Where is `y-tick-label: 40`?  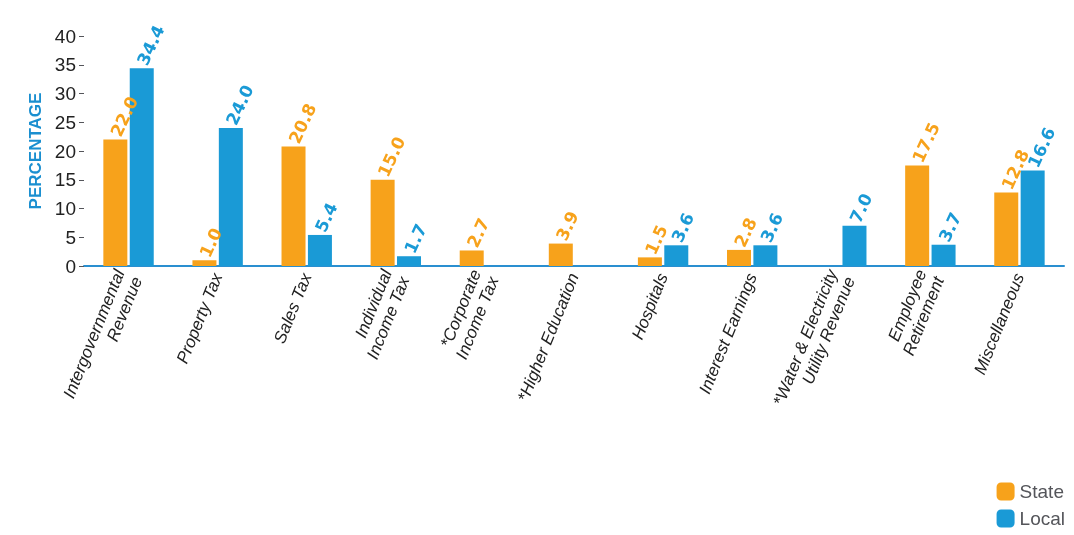
y-tick-label: 40 is located at coordinates (65, 36).